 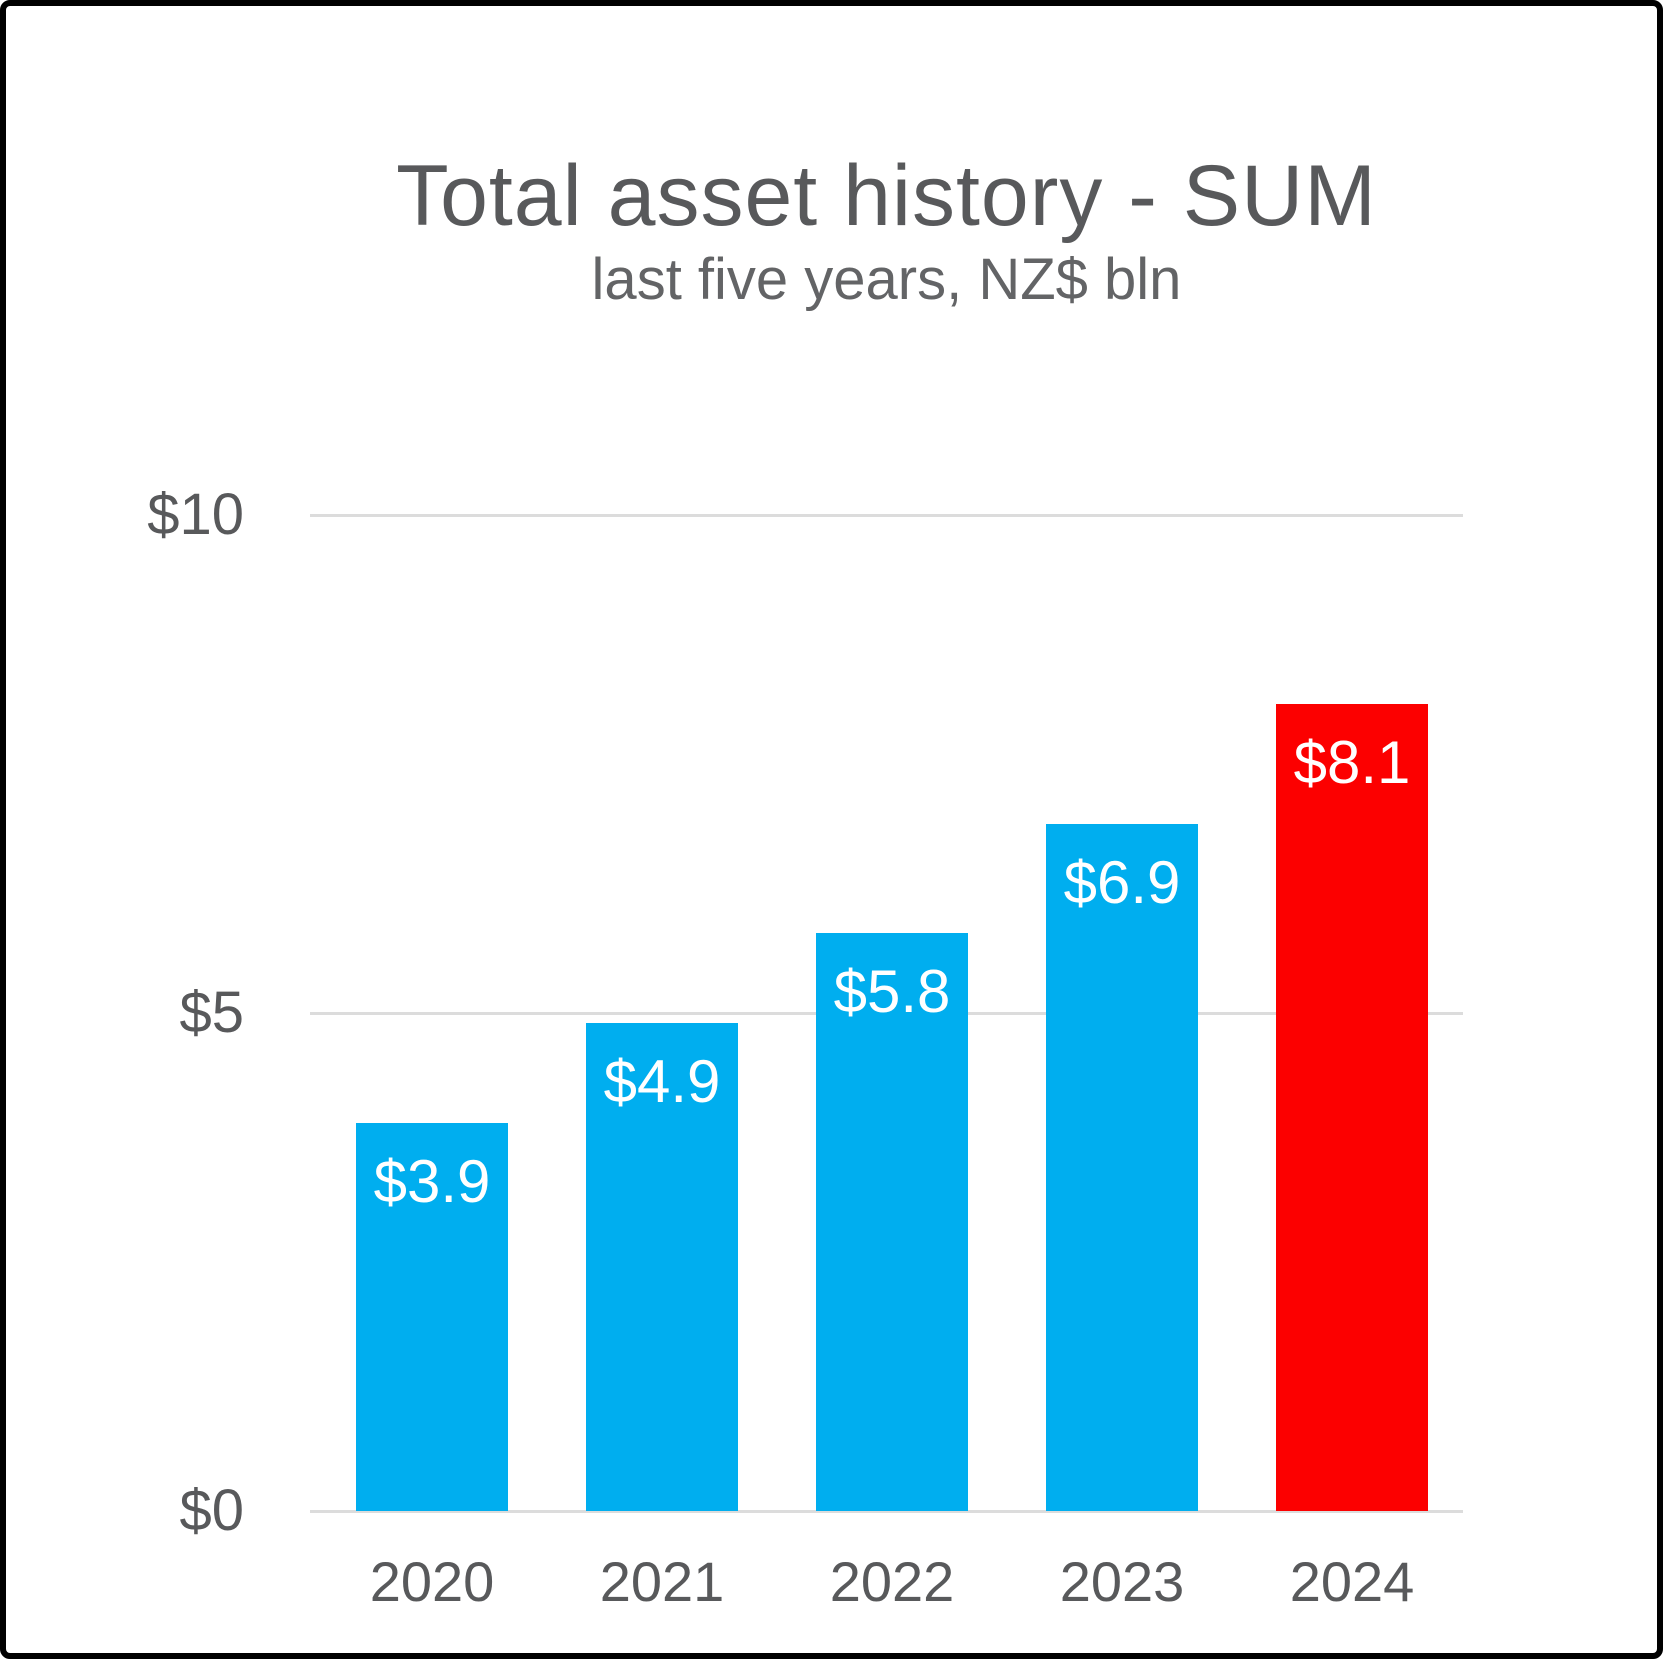 I want to click on y-axis-tick-label: $5, so click(x=211, y=1012).